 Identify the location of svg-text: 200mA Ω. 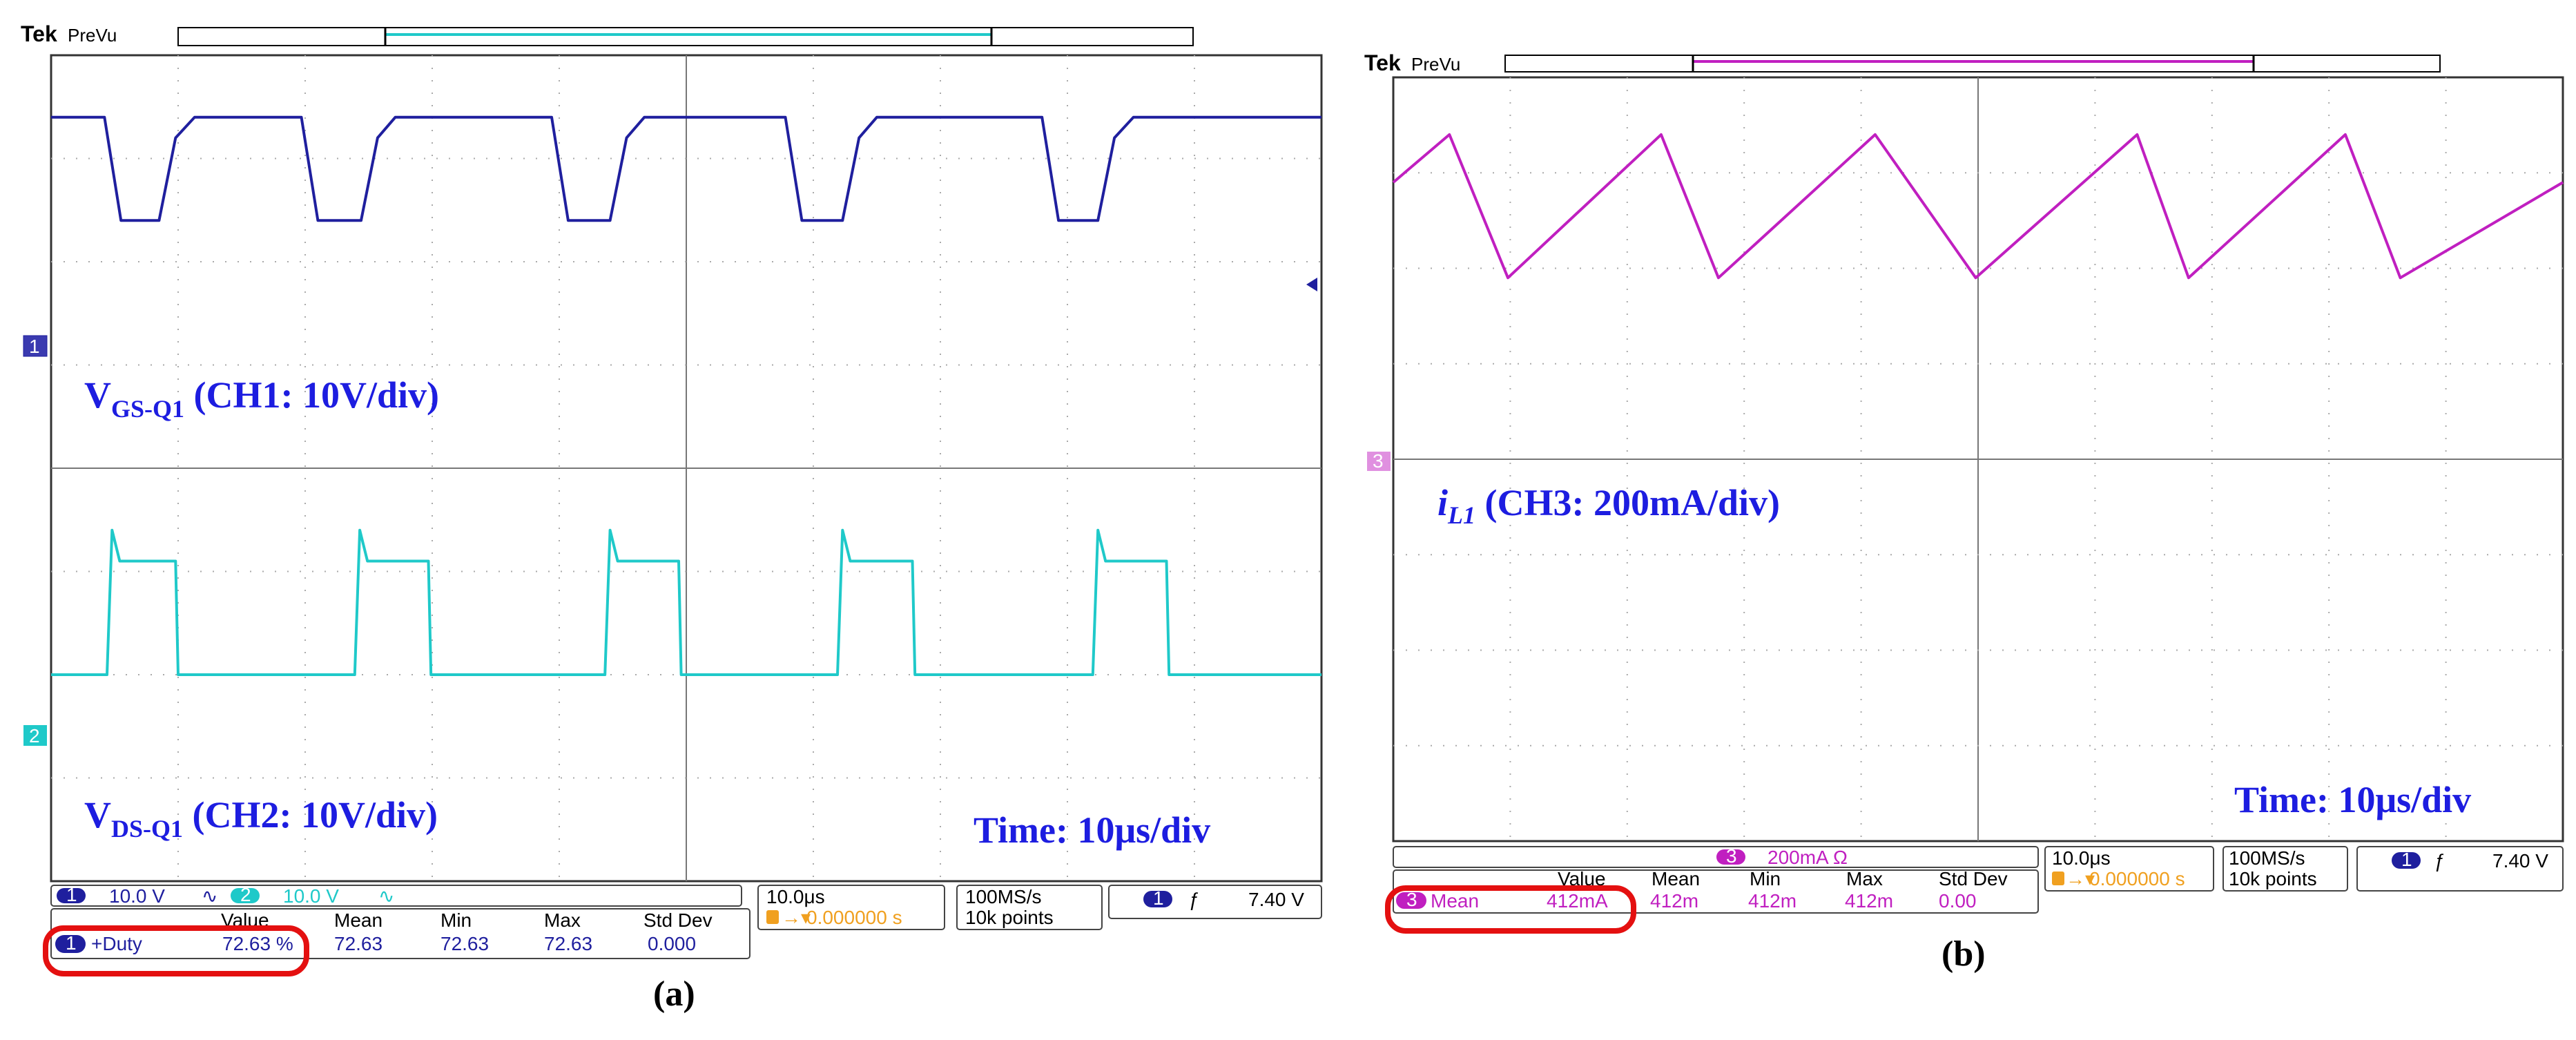
(1808, 857).